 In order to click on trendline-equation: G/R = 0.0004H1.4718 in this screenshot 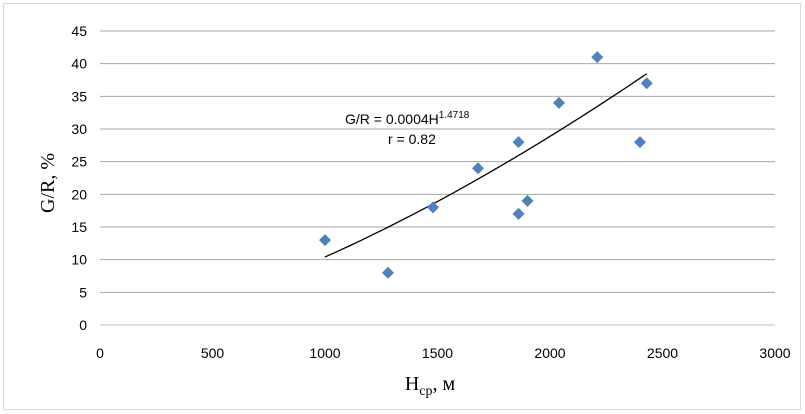, I will do `click(407, 118)`.